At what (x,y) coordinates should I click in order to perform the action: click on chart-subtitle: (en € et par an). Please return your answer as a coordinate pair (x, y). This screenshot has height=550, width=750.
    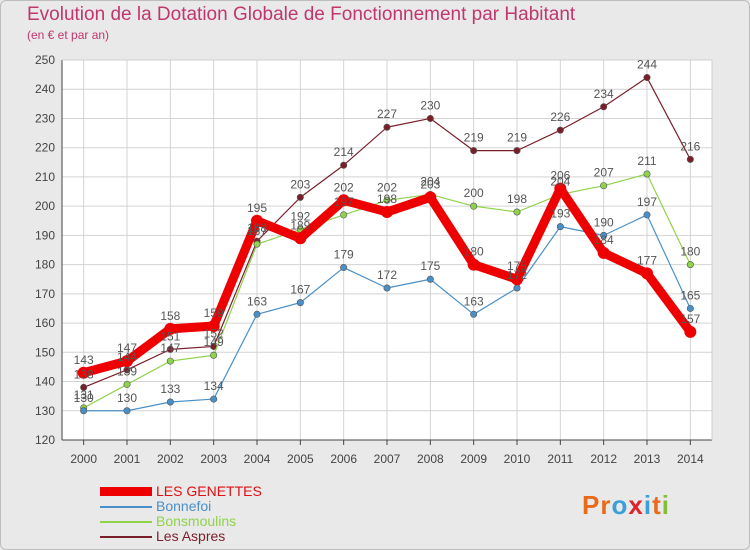
    Looking at the image, I should click on (68, 35).